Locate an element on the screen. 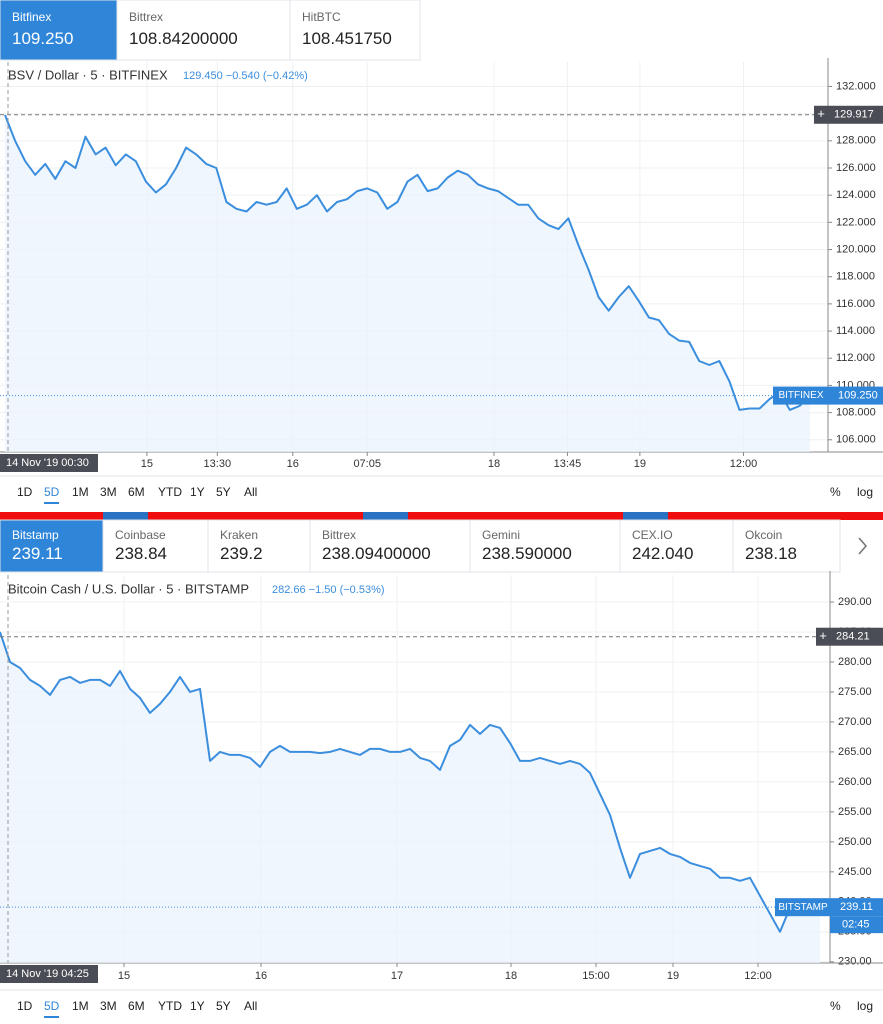 The width and height of the screenshot is (883, 1024). y-tick-label: 106.000 is located at coordinates (856, 440).